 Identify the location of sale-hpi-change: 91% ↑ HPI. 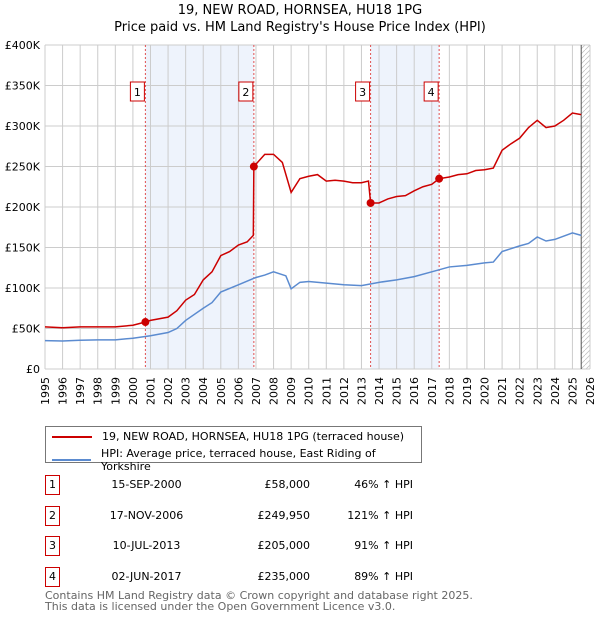
(383, 545).